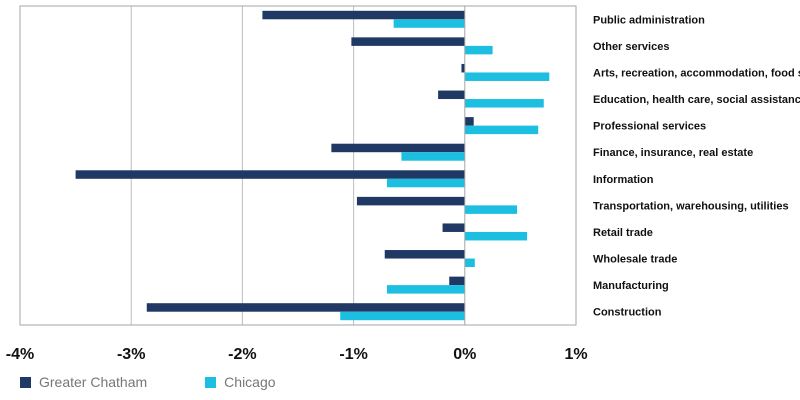 This screenshot has height=400, width=800. I want to click on x-tick-label-2: -2%, so click(242, 354).